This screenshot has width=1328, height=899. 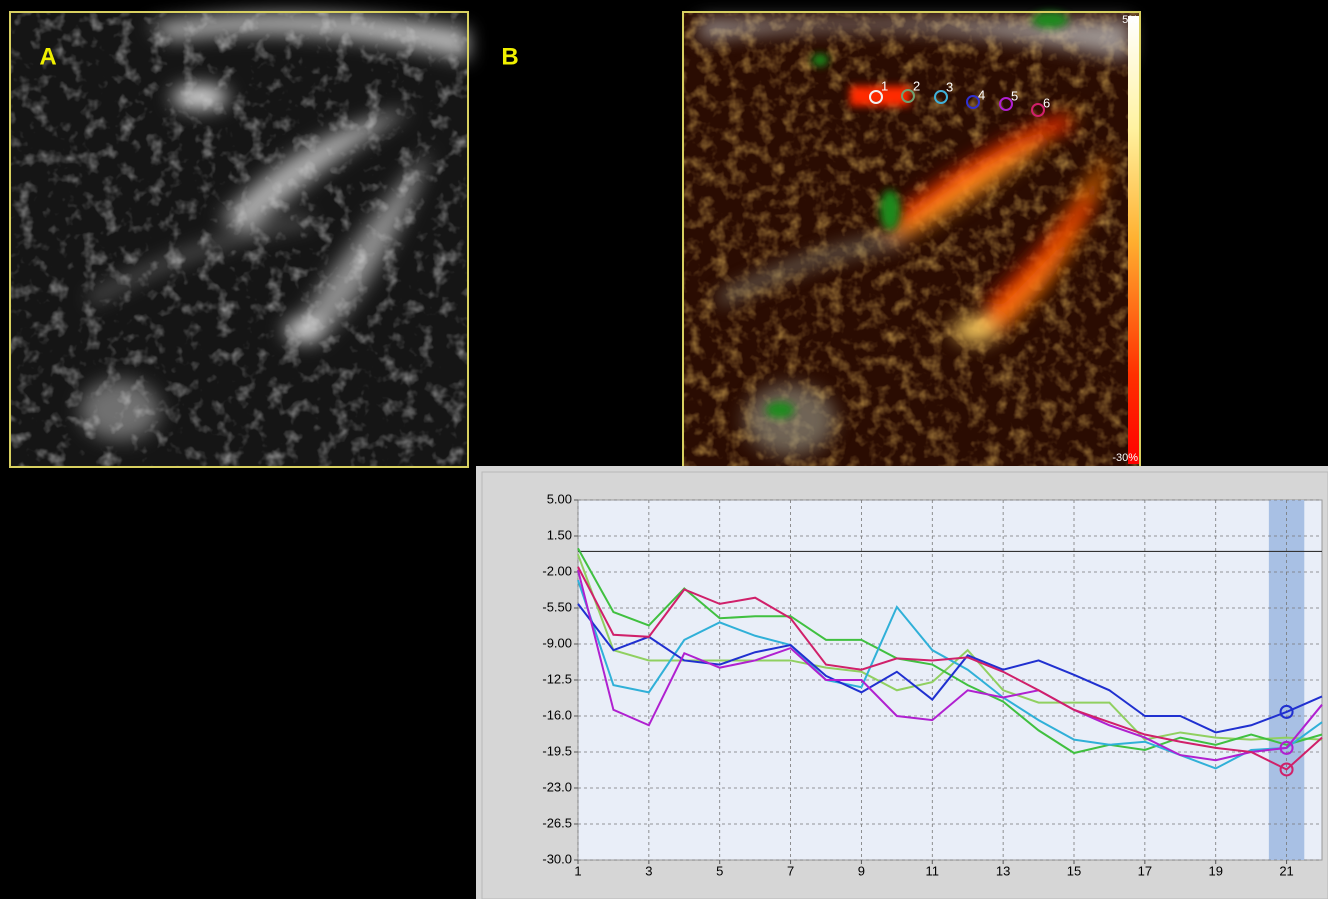 What do you see at coordinates (1125, 458) in the screenshot?
I see `colorbar-min: -30%` at bounding box center [1125, 458].